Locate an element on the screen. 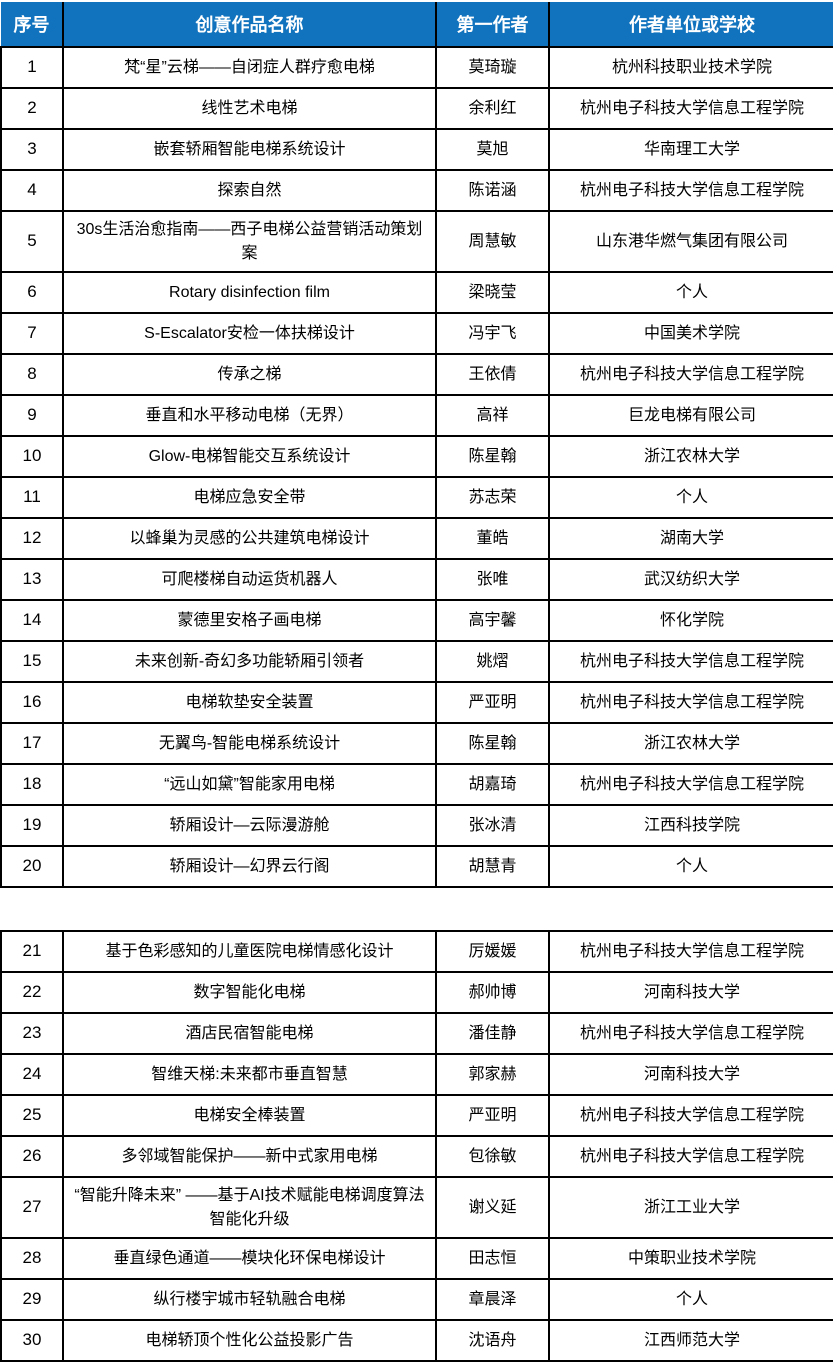 This screenshot has height=1362, width=833. row-index-cell: 26 is located at coordinates (32, 1156).